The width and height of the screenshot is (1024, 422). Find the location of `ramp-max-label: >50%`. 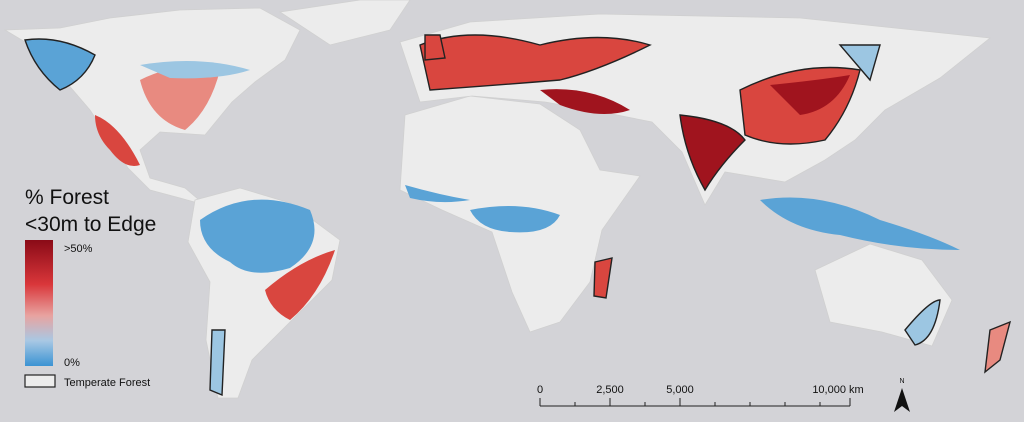

ramp-max-label: >50% is located at coordinates (78, 249).